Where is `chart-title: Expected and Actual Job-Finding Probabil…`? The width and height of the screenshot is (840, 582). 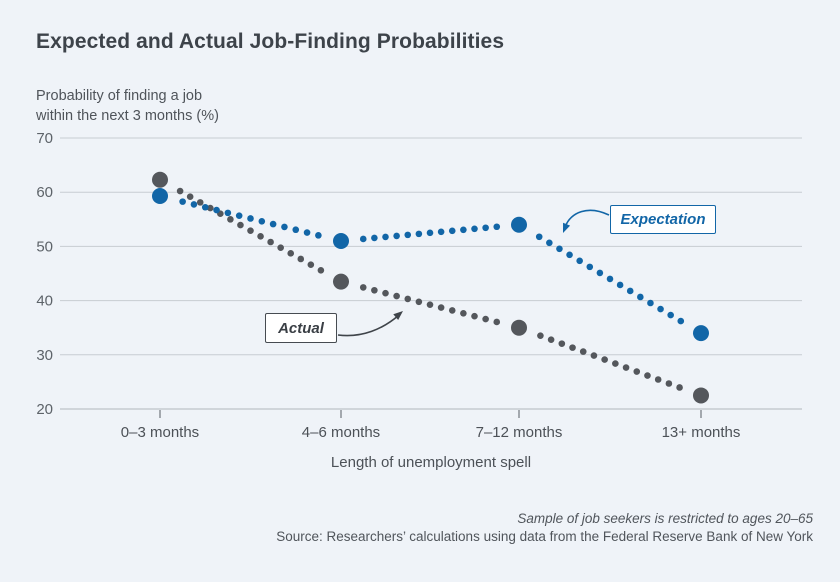 chart-title: Expected and Actual Job-Finding Probabil… is located at coordinates (270, 41).